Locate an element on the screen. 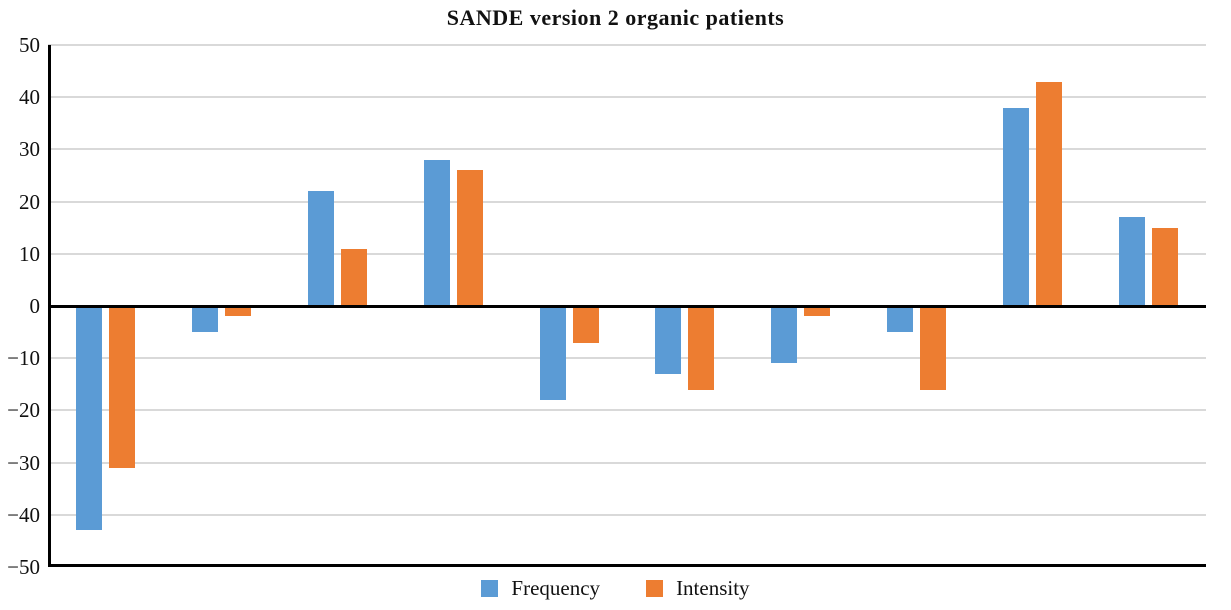 The image size is (1231, 610). y-tick-label--10: −10 is located at coordinates (23, 358).